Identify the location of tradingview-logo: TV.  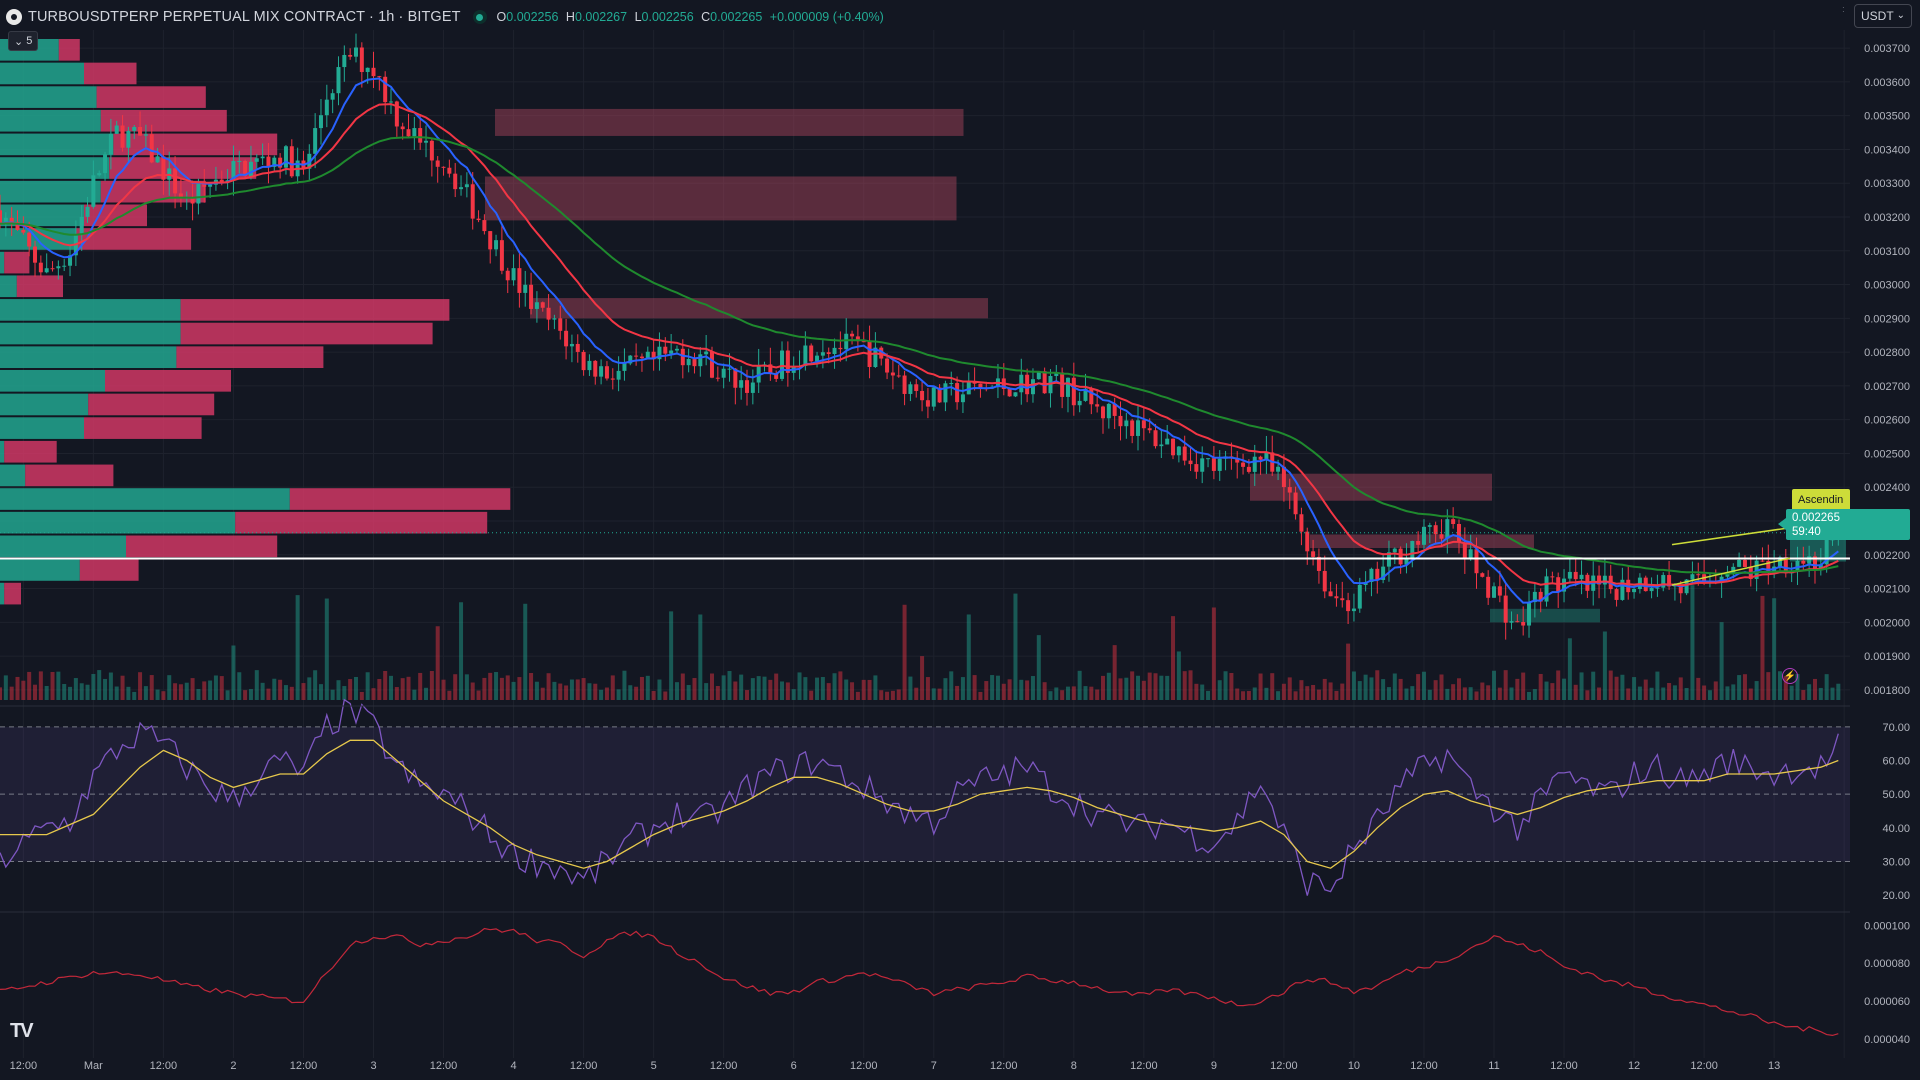
(22, 1031).